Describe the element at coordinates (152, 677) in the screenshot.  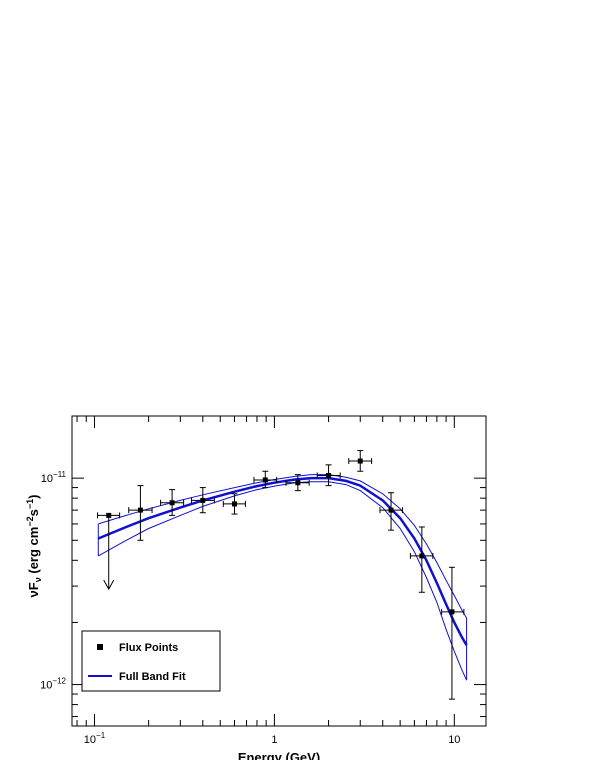
I see `legend-label: Full Band Fit` at that location.